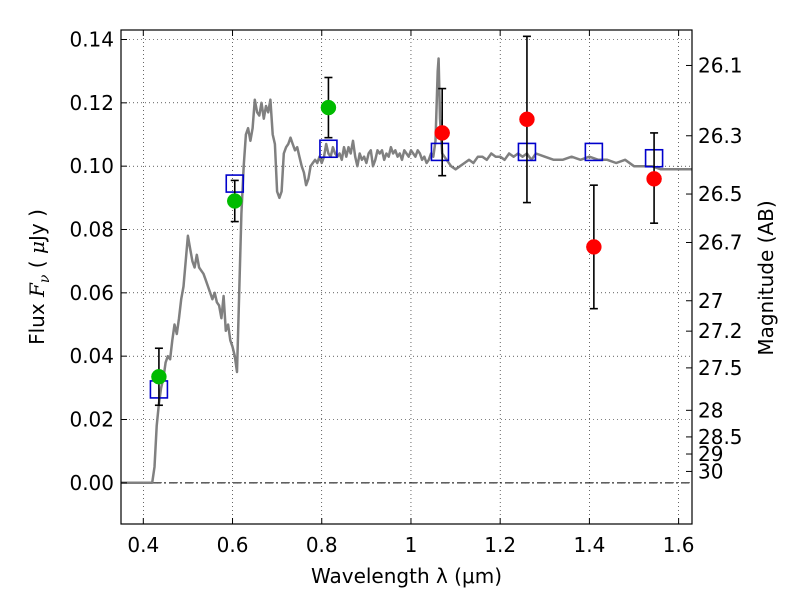 This screenshot has width=800, height=600. Describe the element at coordinates (679, 545) in the screenshot. I see `x-tick-label: 1.6` at that location.